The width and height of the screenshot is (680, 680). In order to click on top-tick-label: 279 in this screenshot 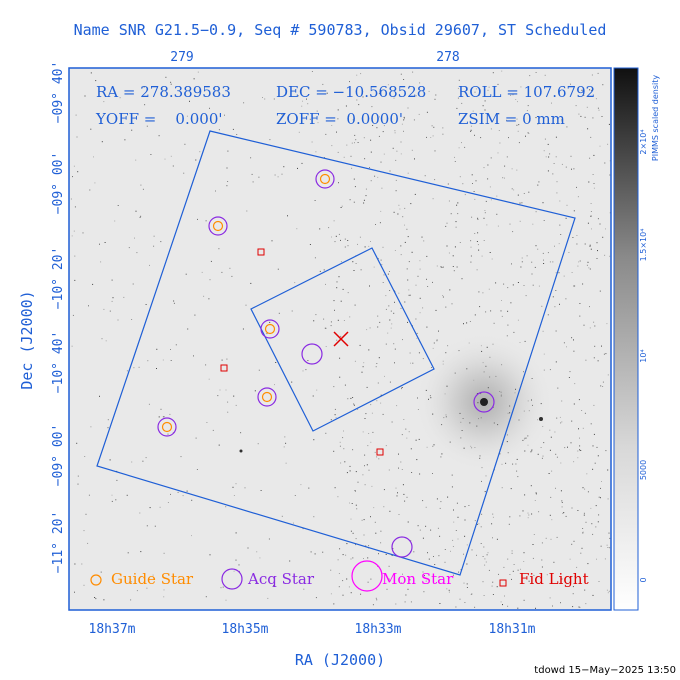, I will do `click(181, 57)`.